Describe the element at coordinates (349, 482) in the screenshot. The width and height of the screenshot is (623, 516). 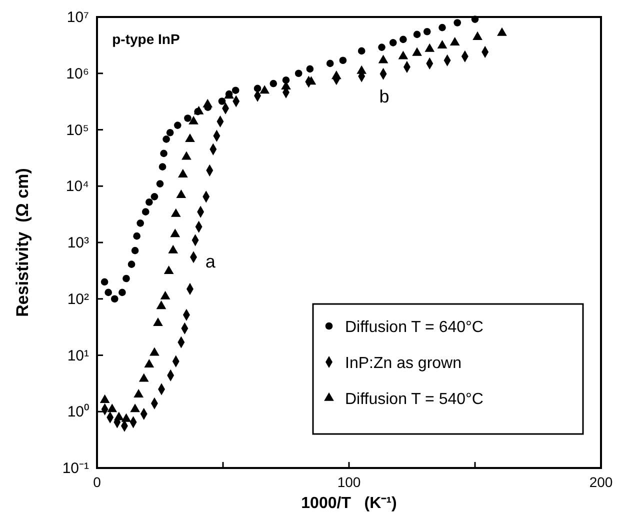
I see `x-tick-label: 100` at that location.